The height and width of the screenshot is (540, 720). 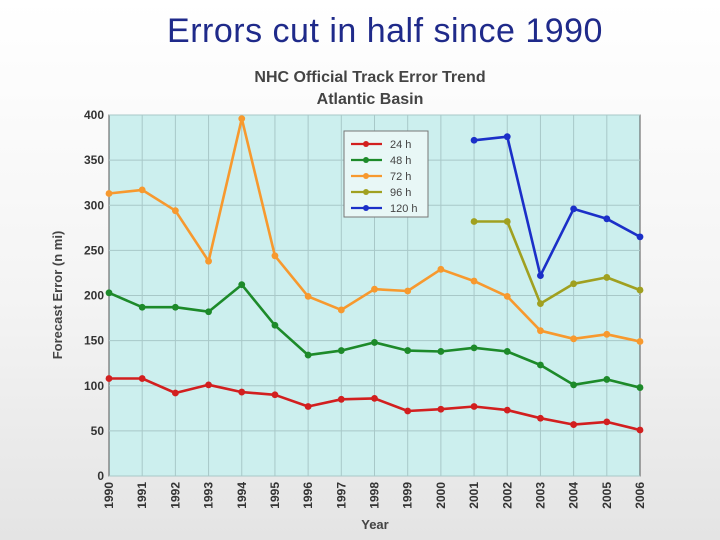 I want to click on legend-marker-48h, so click(x=366, y=160).